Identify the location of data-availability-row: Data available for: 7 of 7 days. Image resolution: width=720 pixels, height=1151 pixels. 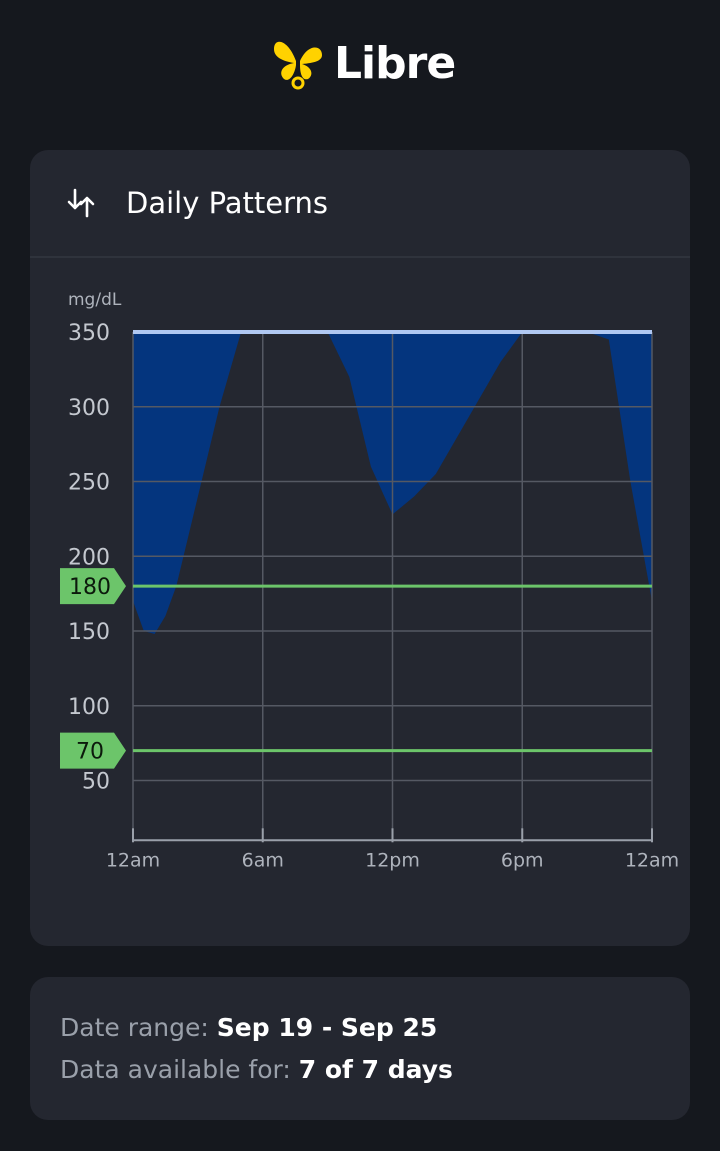
(256, 1069).